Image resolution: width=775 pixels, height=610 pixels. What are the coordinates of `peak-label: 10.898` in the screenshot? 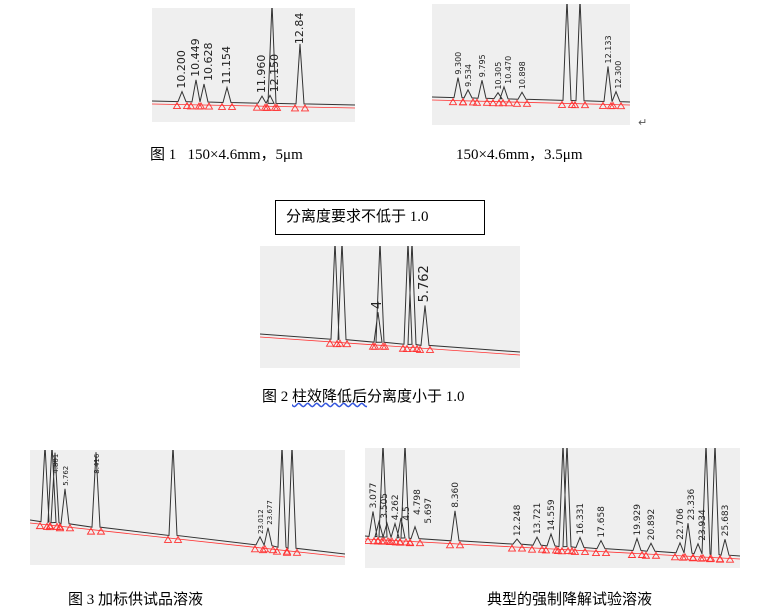 It's located at (522, 75).